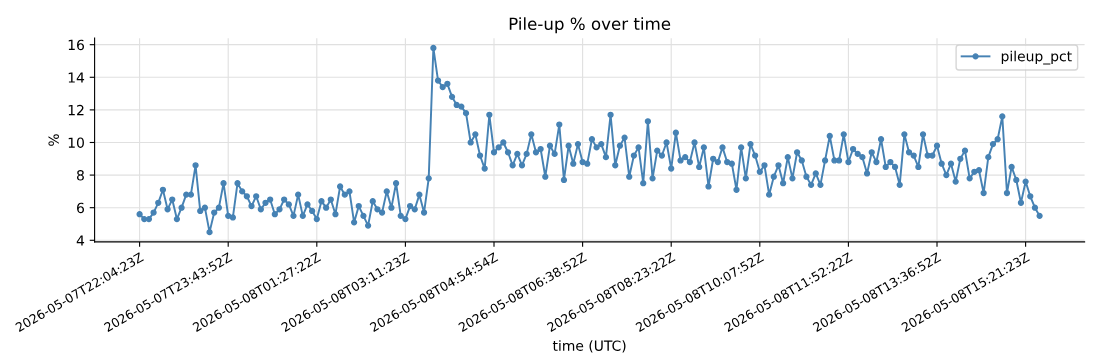  Describe the element at coordinates (1036, 57) in the screenshot. I see `legend-label: pileup_pct` at that location.